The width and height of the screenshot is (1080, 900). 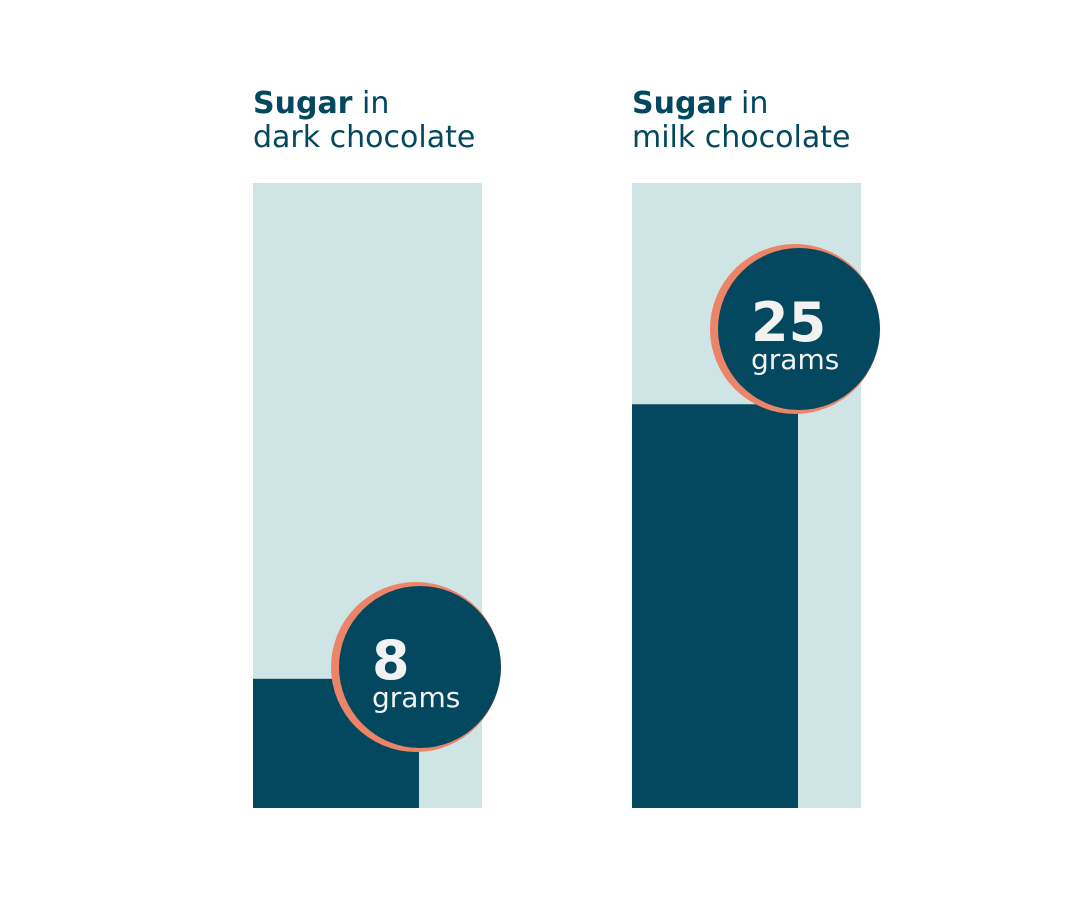 What do you see at coordinates (364, 137) in the screenshot?
I see `panel-title-line2: dark chocolate` at bounding box center [364, 137].